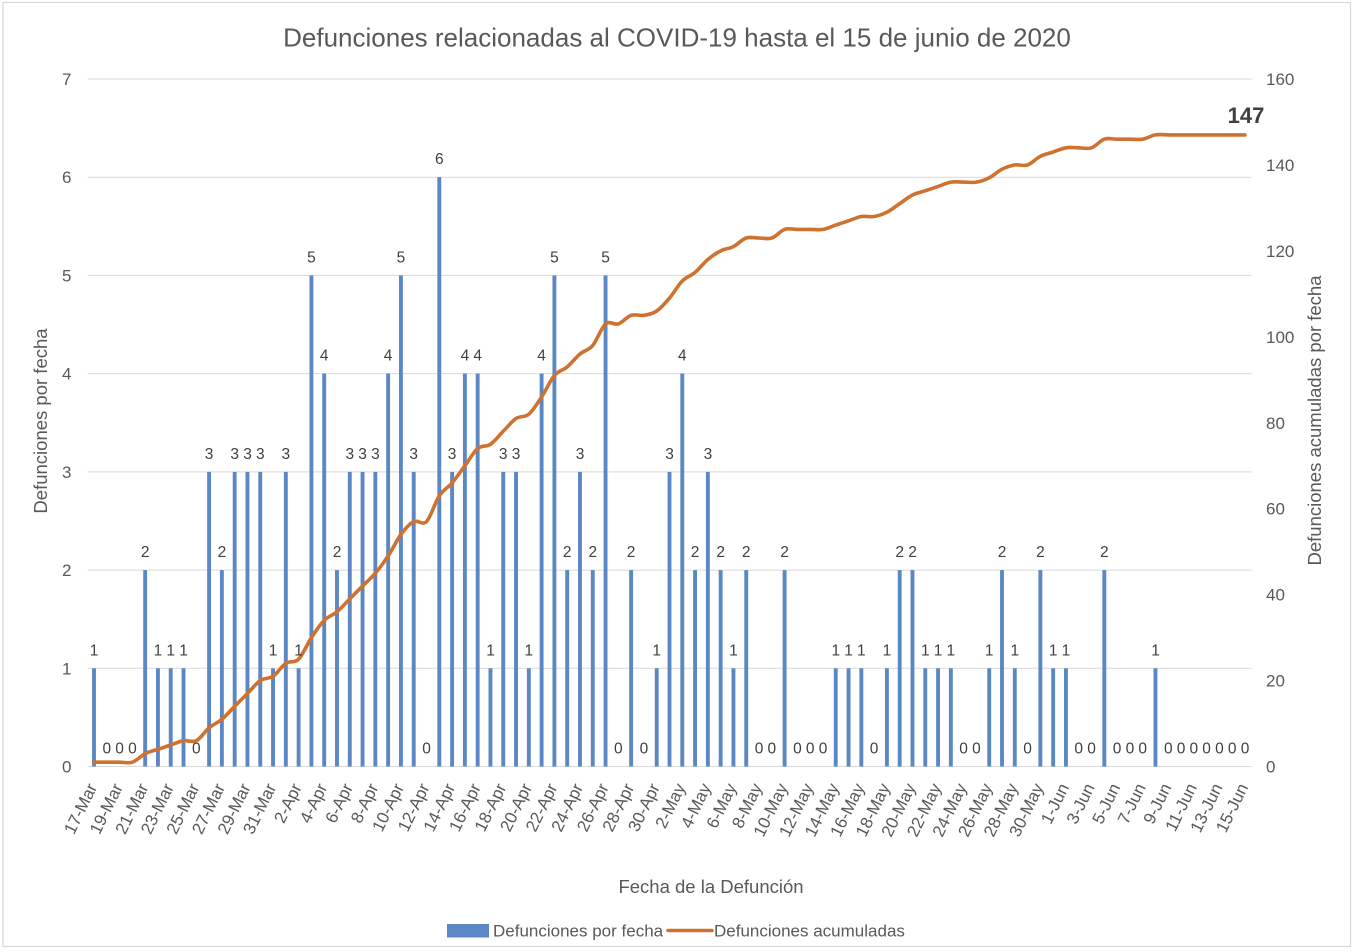 This screenshot has height=952, width=1356. What do you see at coordinates (1280, 165) in the screenshot?
I see `svg-text: 140` at bounding box center [1280, 165].